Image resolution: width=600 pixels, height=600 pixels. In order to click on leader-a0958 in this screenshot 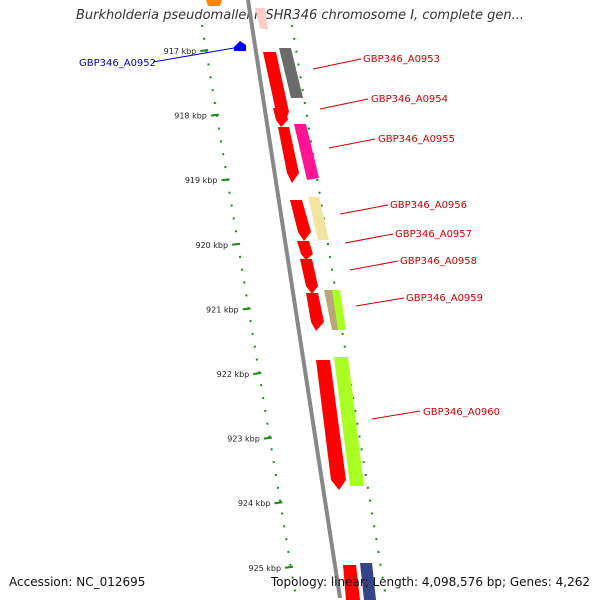, I will do `click(374, 265)`.